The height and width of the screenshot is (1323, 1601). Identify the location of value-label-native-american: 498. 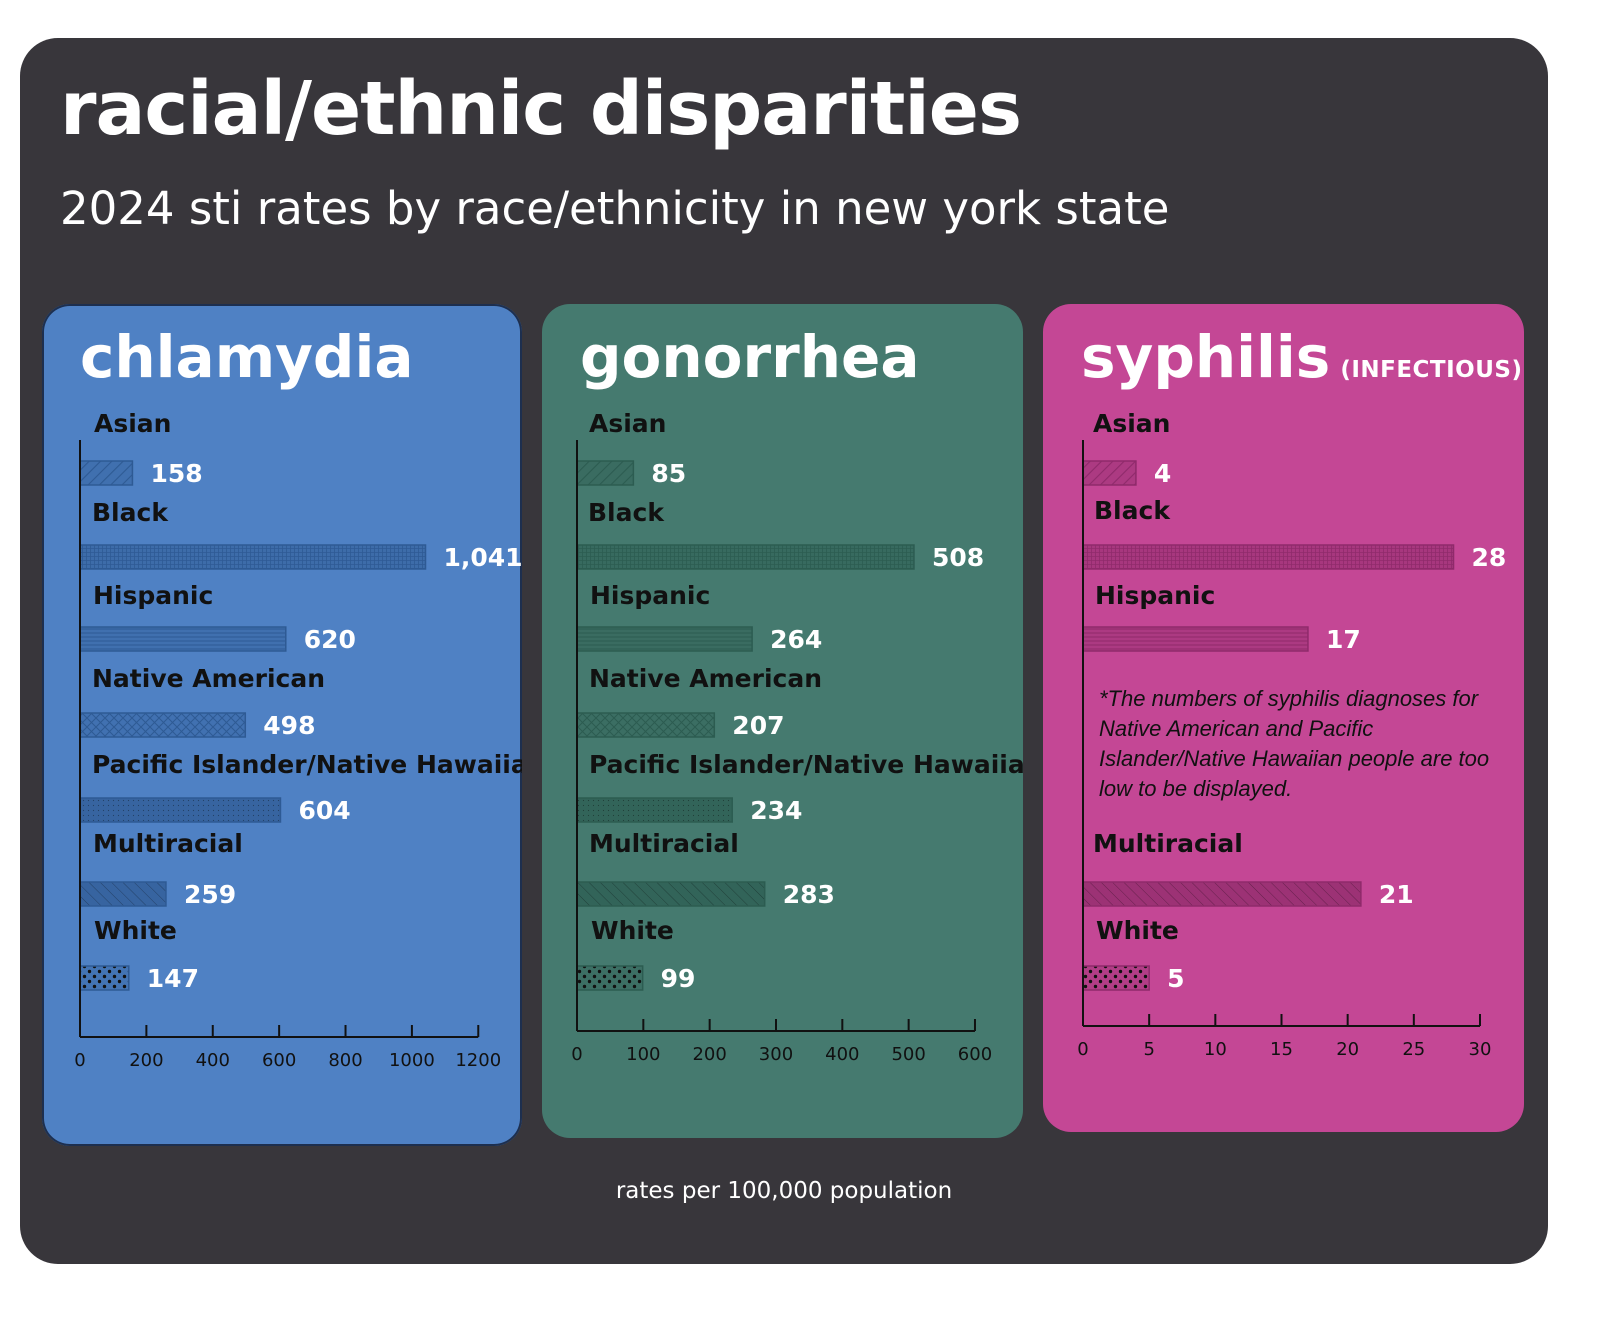
(289, 725).